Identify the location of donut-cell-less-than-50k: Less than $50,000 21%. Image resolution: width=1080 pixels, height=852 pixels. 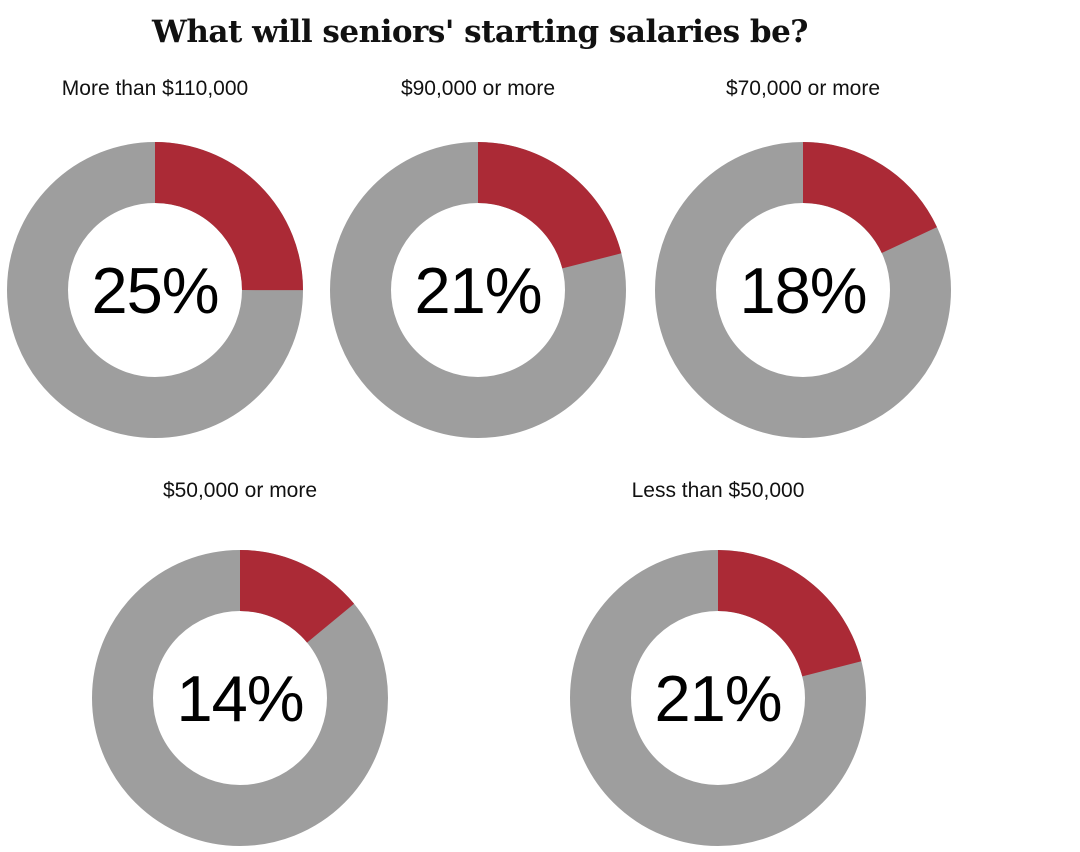
(718, 662).